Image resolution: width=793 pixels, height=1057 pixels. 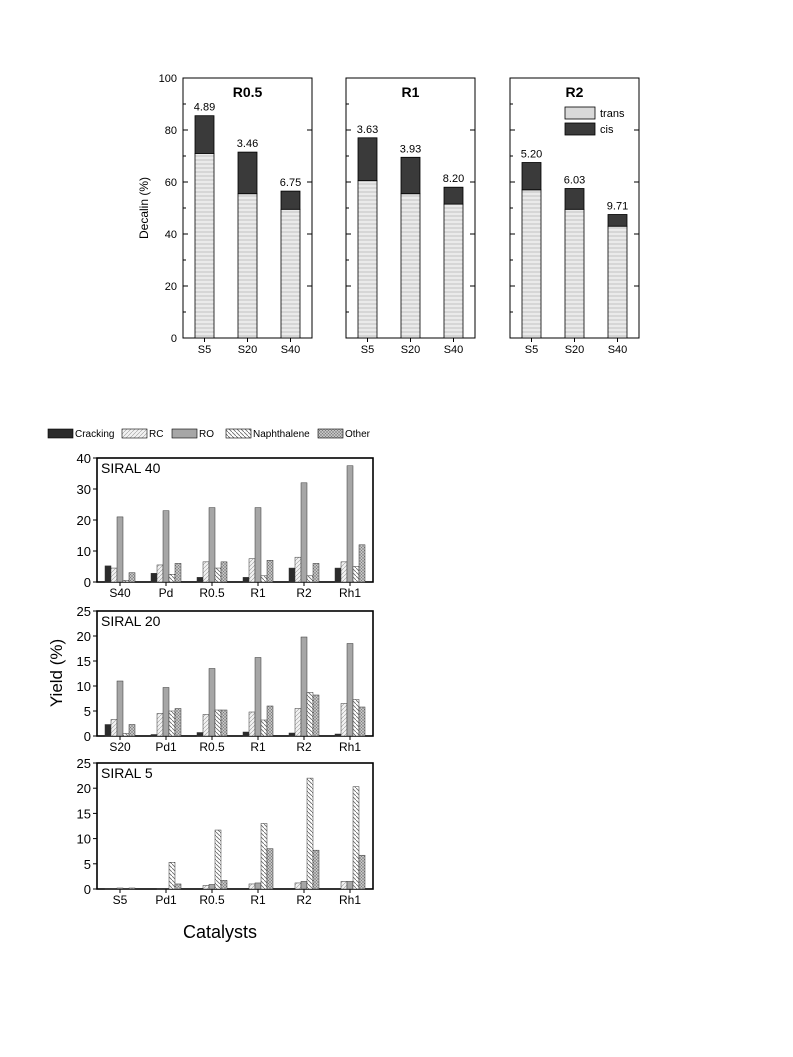 I want to click on decalin-ytick-label: 80, so click(x=171, y=131).